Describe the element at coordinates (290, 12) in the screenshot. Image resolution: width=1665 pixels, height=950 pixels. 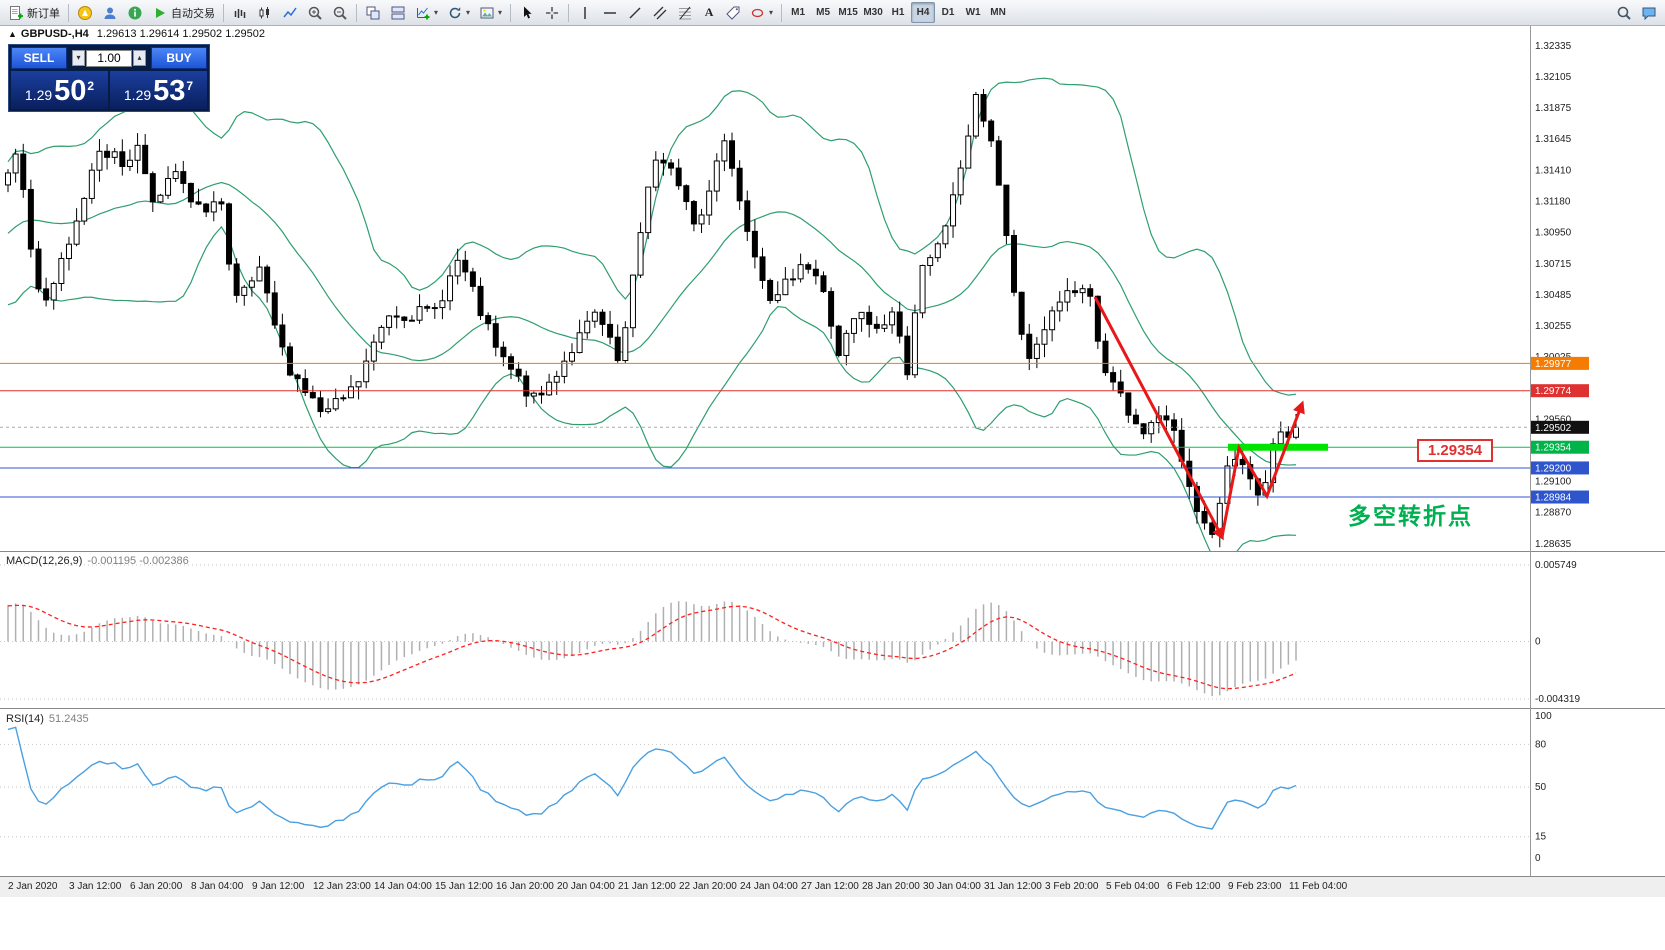
I see `line-chart-button` at that location.